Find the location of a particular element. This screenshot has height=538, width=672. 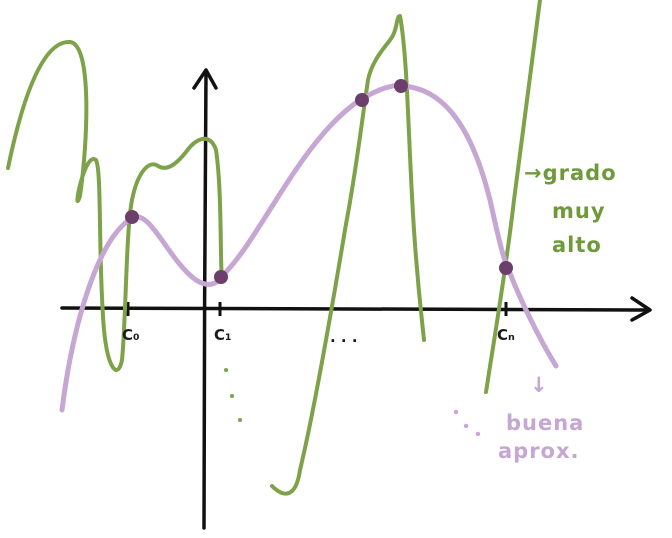

label-c1: C₁ is located at coordinates (223, 335).